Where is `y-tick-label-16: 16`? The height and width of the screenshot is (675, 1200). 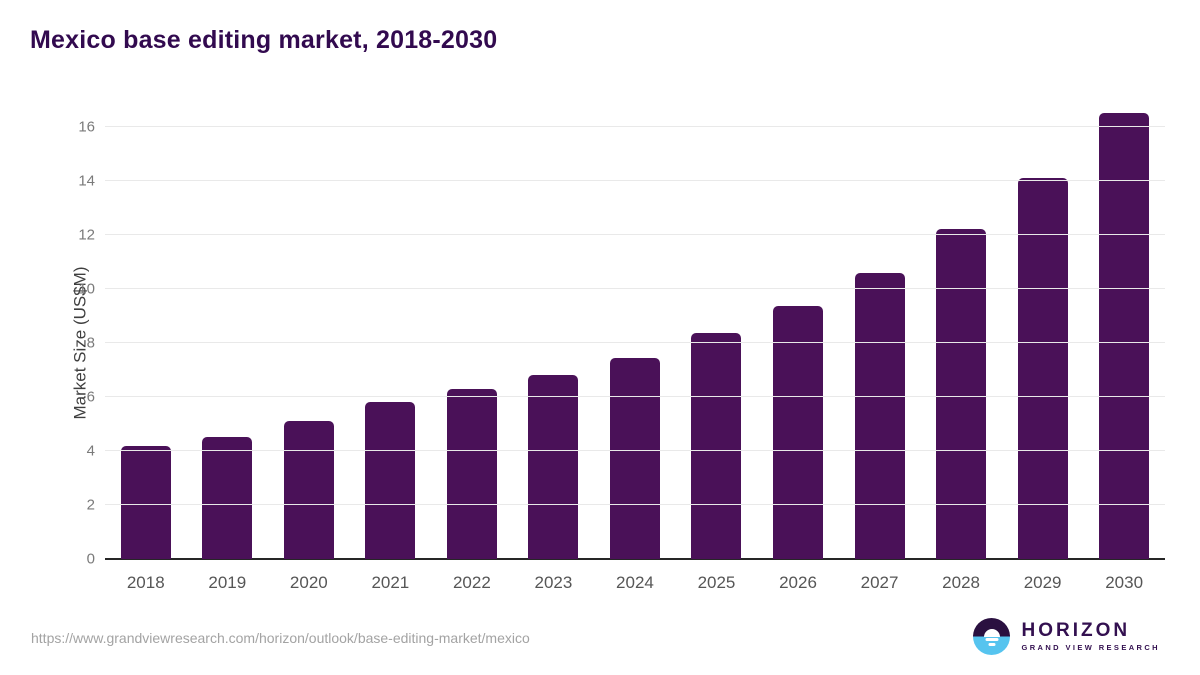
y-tick-label-16: 16 is located at coordinates (86, 127).